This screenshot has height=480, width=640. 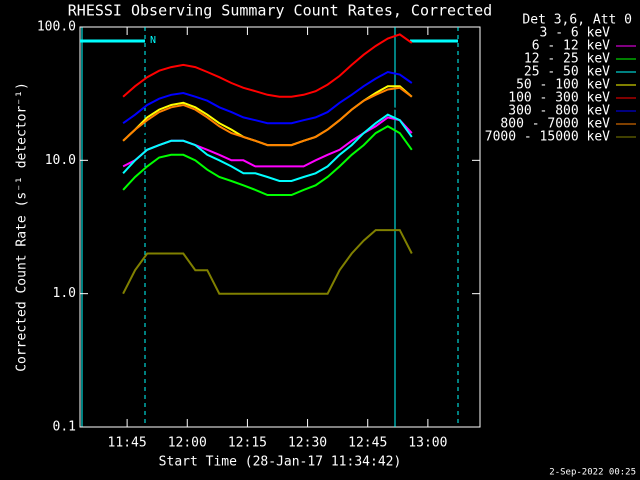 I want to click on y-axis-label: Corrected Count Rate (s⁻¹ detector⁻¹), so click(x=22, y=227).